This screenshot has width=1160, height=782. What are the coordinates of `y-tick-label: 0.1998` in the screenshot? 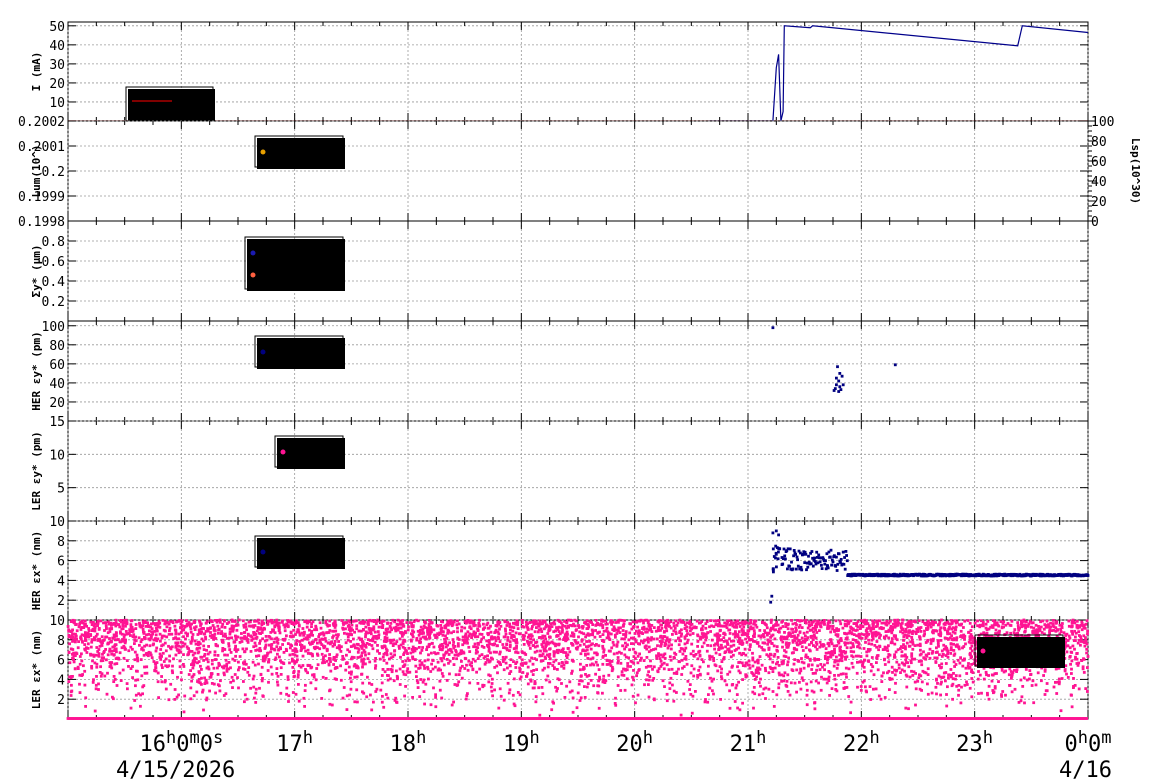 It's located at (41, 222).